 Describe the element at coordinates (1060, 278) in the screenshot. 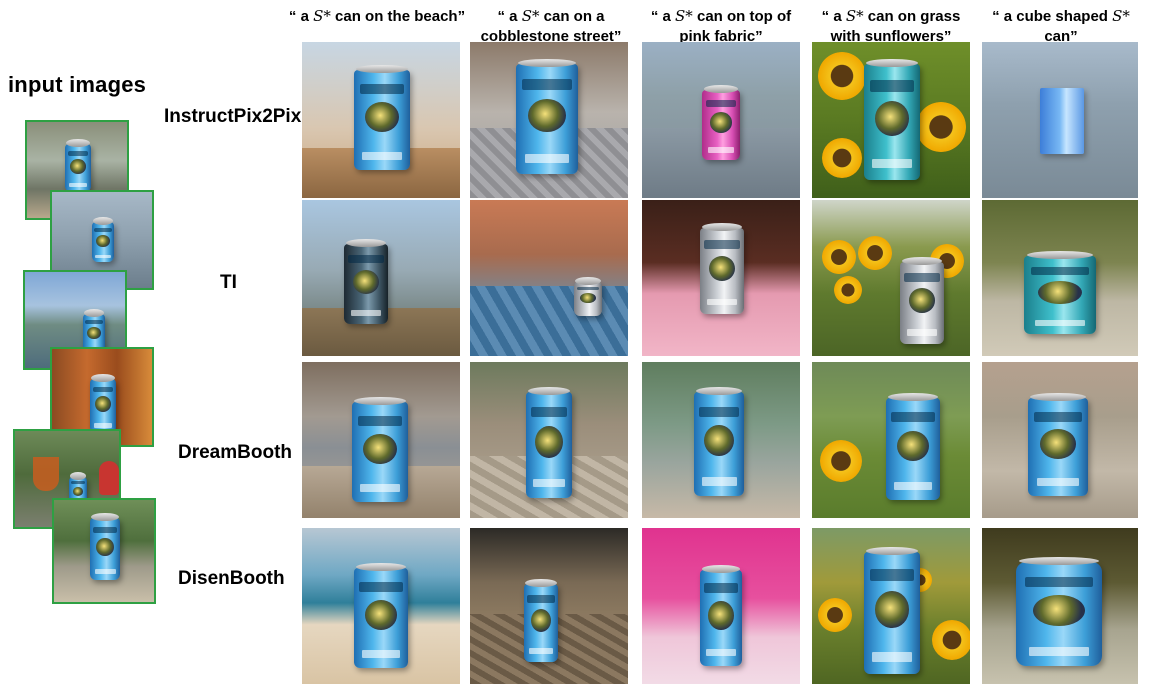

I see `result-ti-cube` at that location.